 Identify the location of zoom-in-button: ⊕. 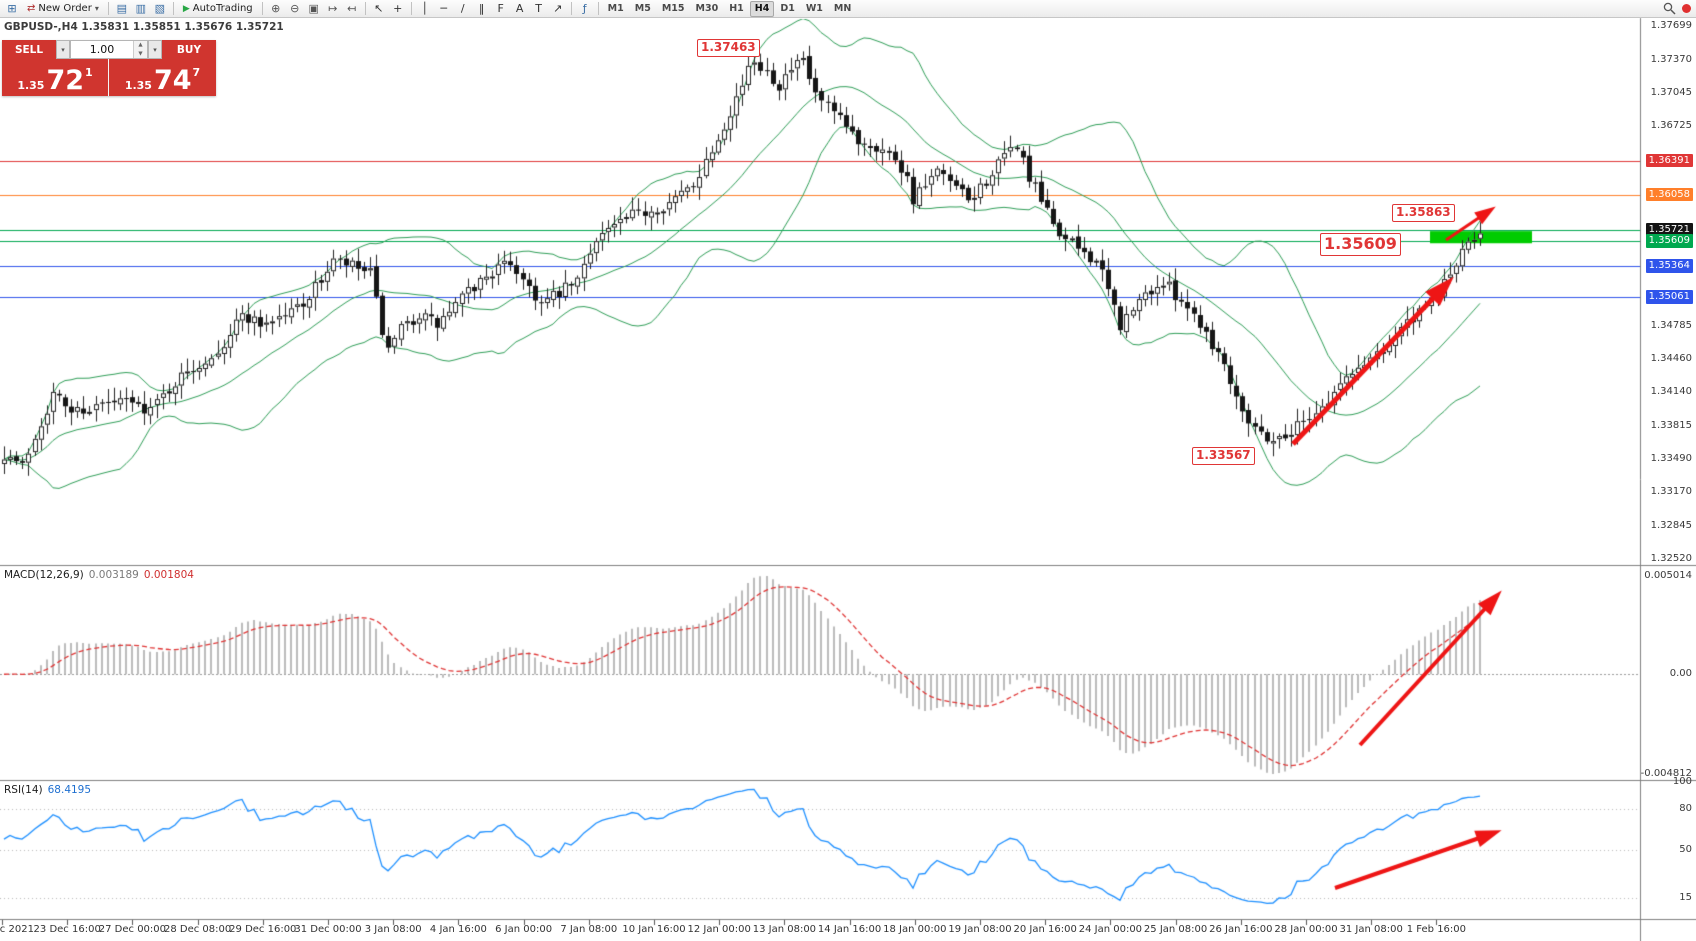
(276, 8).